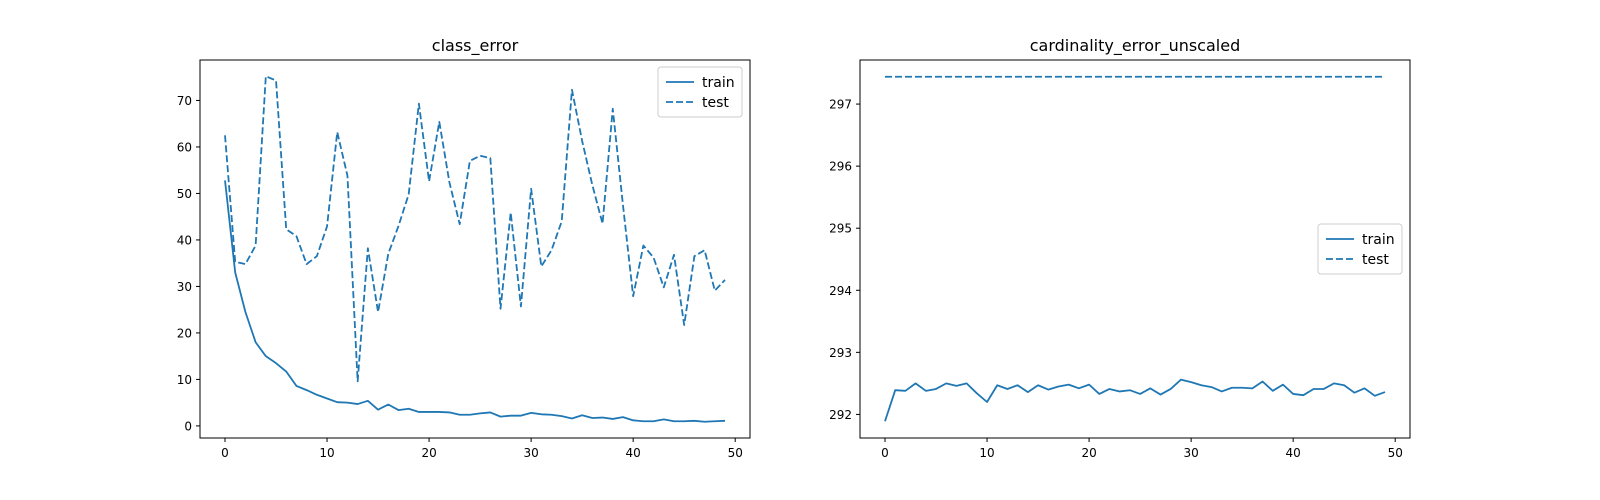 The height and width of the screenshot is (500, 1600). Describe the element at coordinates (184, 287) in the screenshot. I see `y-tick-label: 30` at that location.